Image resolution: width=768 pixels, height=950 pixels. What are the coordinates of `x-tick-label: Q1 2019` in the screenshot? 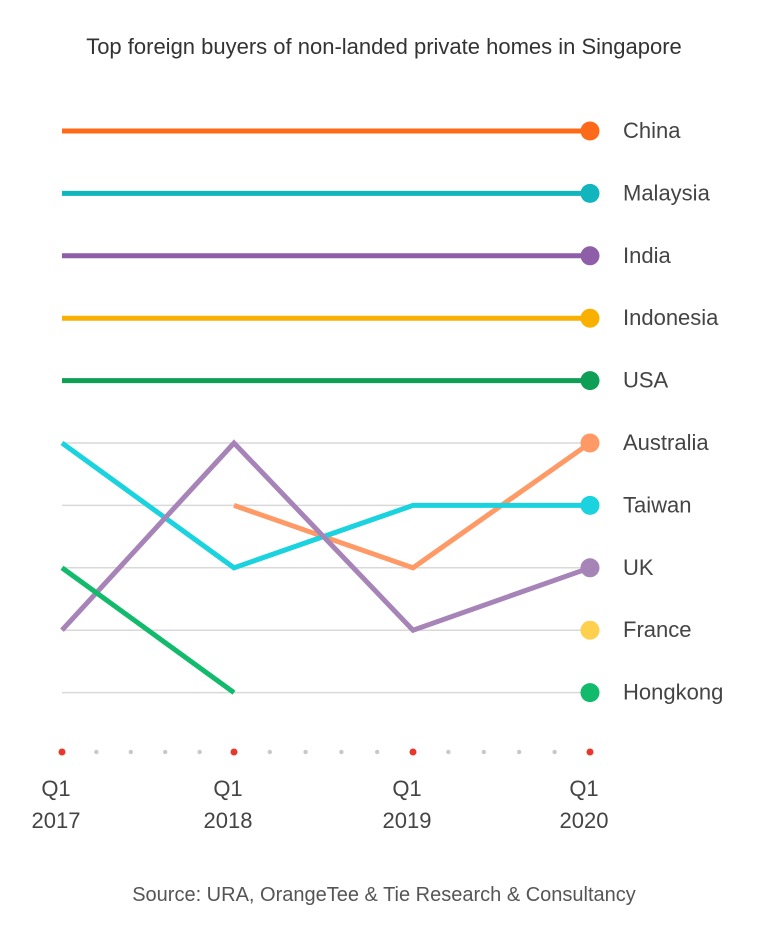 It's located at (407, 804).